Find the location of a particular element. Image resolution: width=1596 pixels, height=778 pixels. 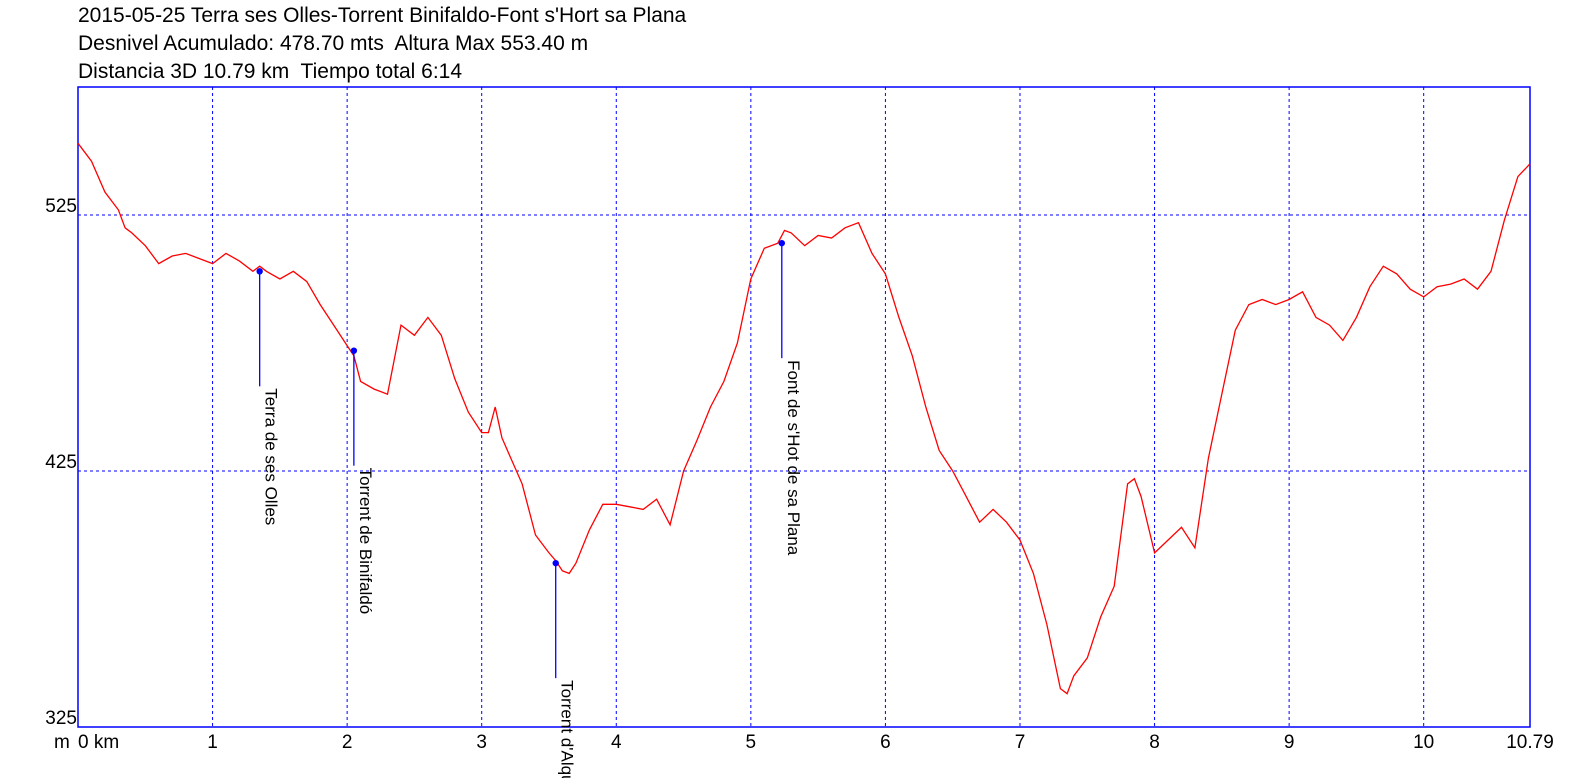

x-tick-label-6: 6 is located at coordinates (885, 742).